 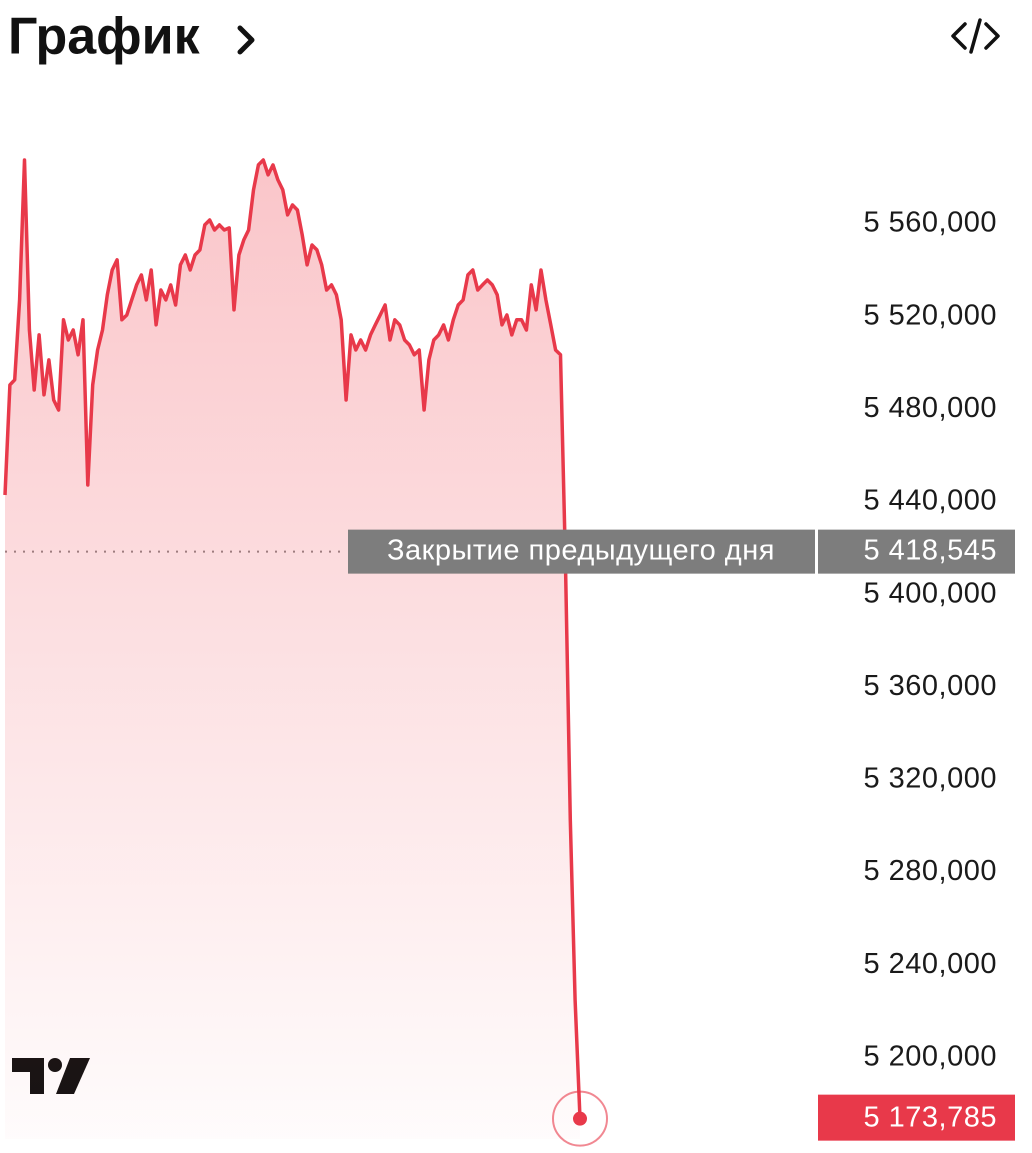 What do you see at coordinates (930, 686) in the screenshot?
I see `y-tick-label: 5 360,000` at bounding box center [930, 686].